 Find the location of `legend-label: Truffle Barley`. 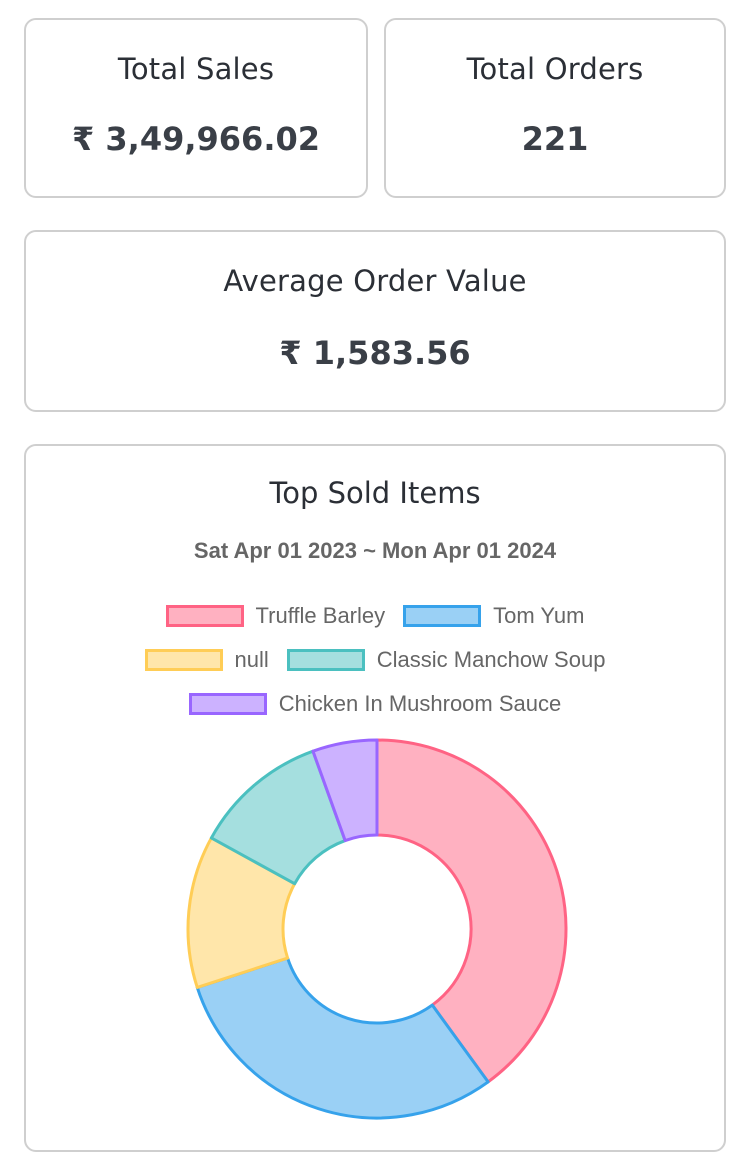

legend-label: Truffle Barley is located at coordinates (320, 615).